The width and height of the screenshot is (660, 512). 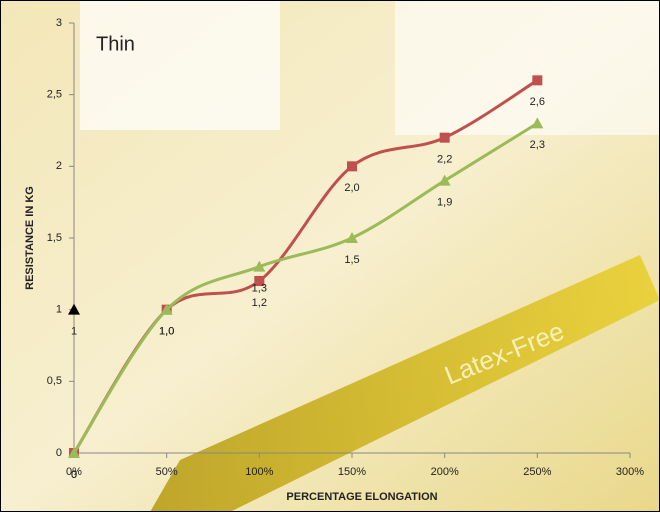 What do you see at coordinates (445, 472) in the screenshot?
I see `x-tick-label: 200%` at bounding box center [445, 472].